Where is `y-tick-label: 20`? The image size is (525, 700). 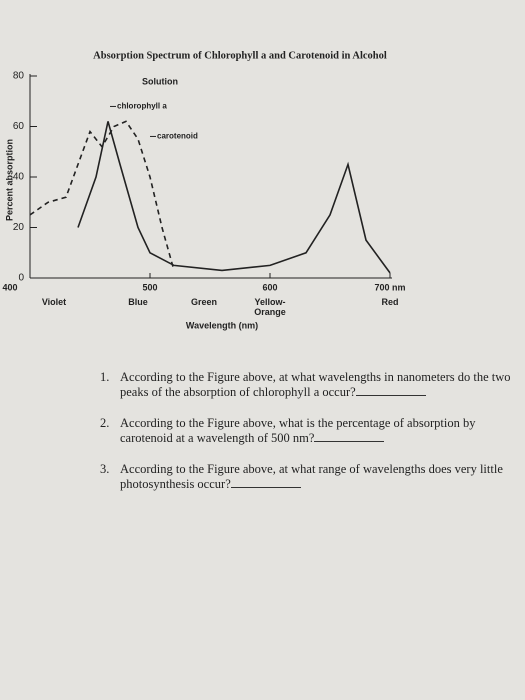 y-tick-label: 20 is located at coordinates (19, 227).